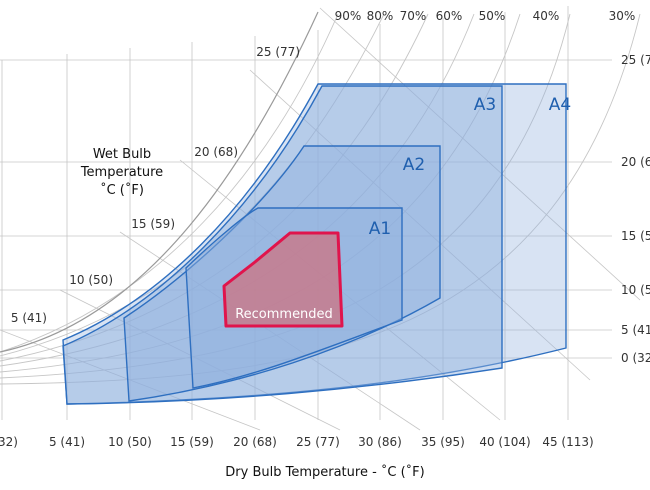  Describe the element at coordinates (380, 442) in the screenshot. I see `x-tick-label: 30 (86)` at that location.